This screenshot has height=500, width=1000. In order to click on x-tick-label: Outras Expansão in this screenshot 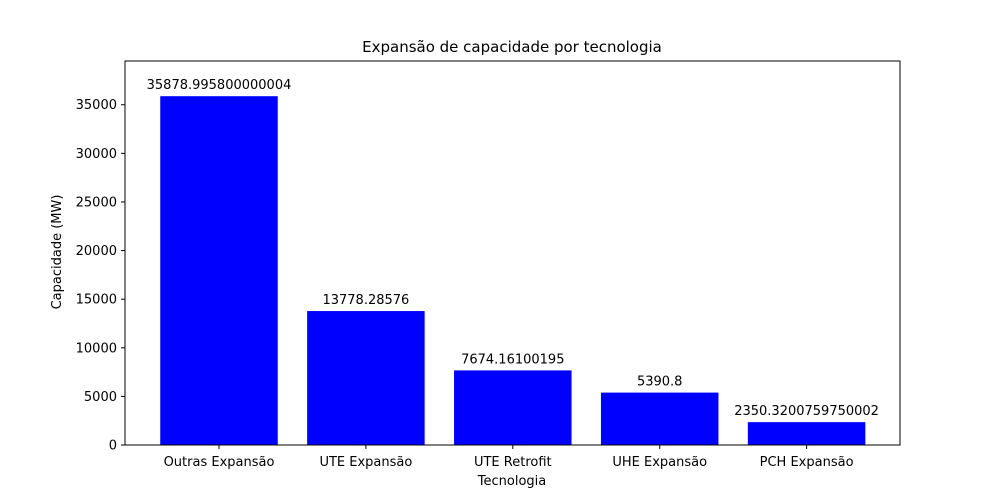, I will do `click(219, 462)`.